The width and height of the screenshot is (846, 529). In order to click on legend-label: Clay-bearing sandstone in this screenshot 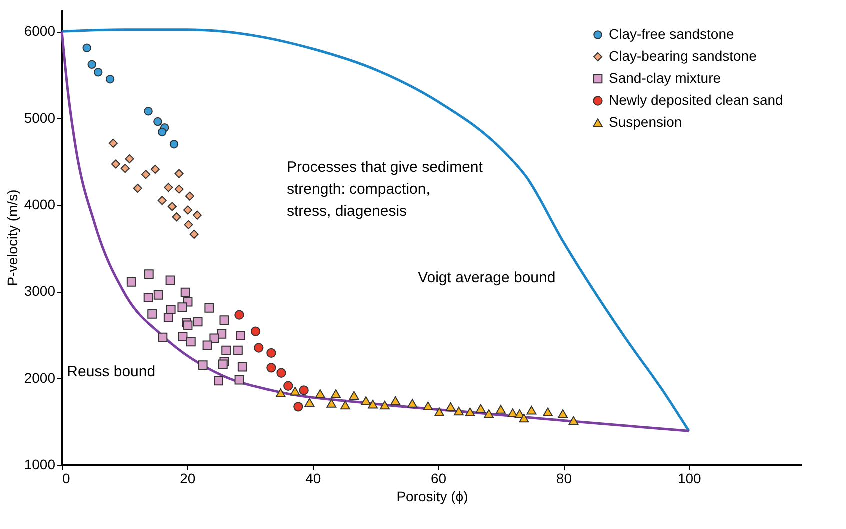, I will do `click(683, 56)`.